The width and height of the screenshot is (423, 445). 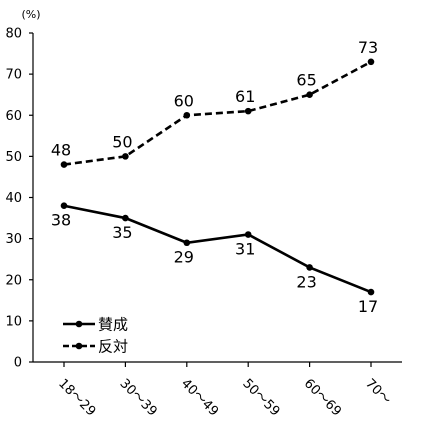 I want to click on data-label: 50, so click(x=122, y=141).